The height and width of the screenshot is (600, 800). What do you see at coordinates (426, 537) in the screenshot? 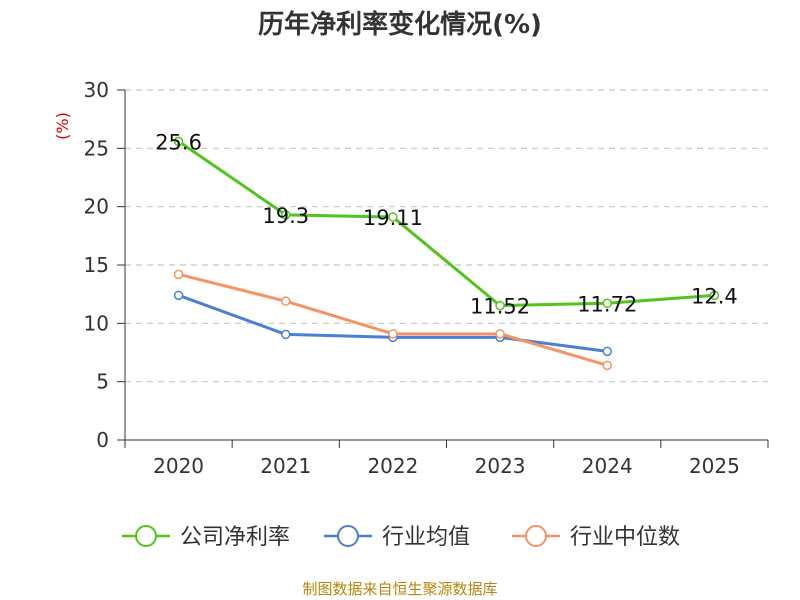
I see `legend-label: 行业均值` at bounding box center [426, 537].